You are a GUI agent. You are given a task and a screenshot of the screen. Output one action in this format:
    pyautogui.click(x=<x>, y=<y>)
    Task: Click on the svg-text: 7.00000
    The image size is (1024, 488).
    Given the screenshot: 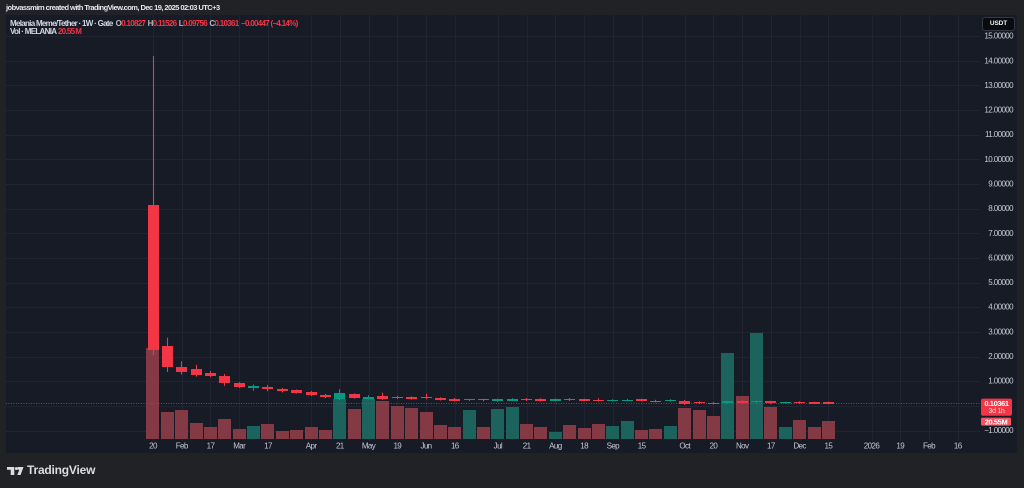 What is the action you would take?
    pyautogui.click(x=1001, y=233)
    